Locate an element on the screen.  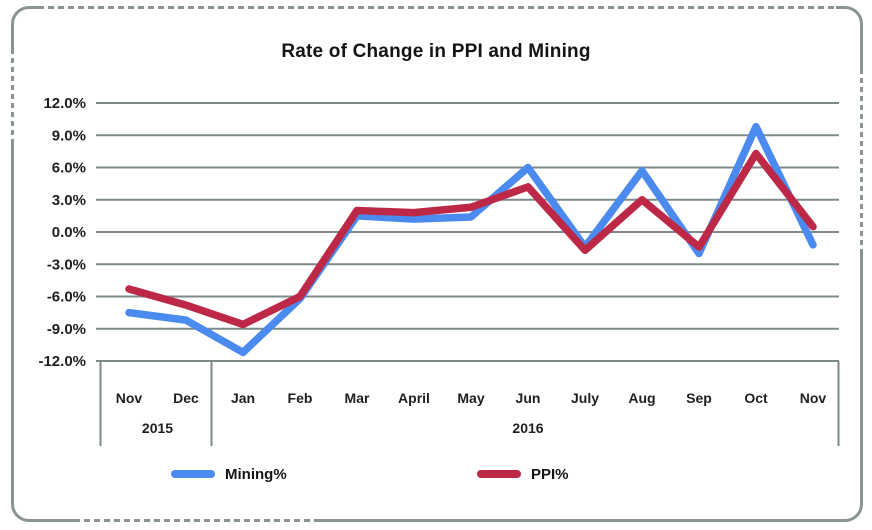
x-axis-month-label: Aug is located at coordinates (641, 398).